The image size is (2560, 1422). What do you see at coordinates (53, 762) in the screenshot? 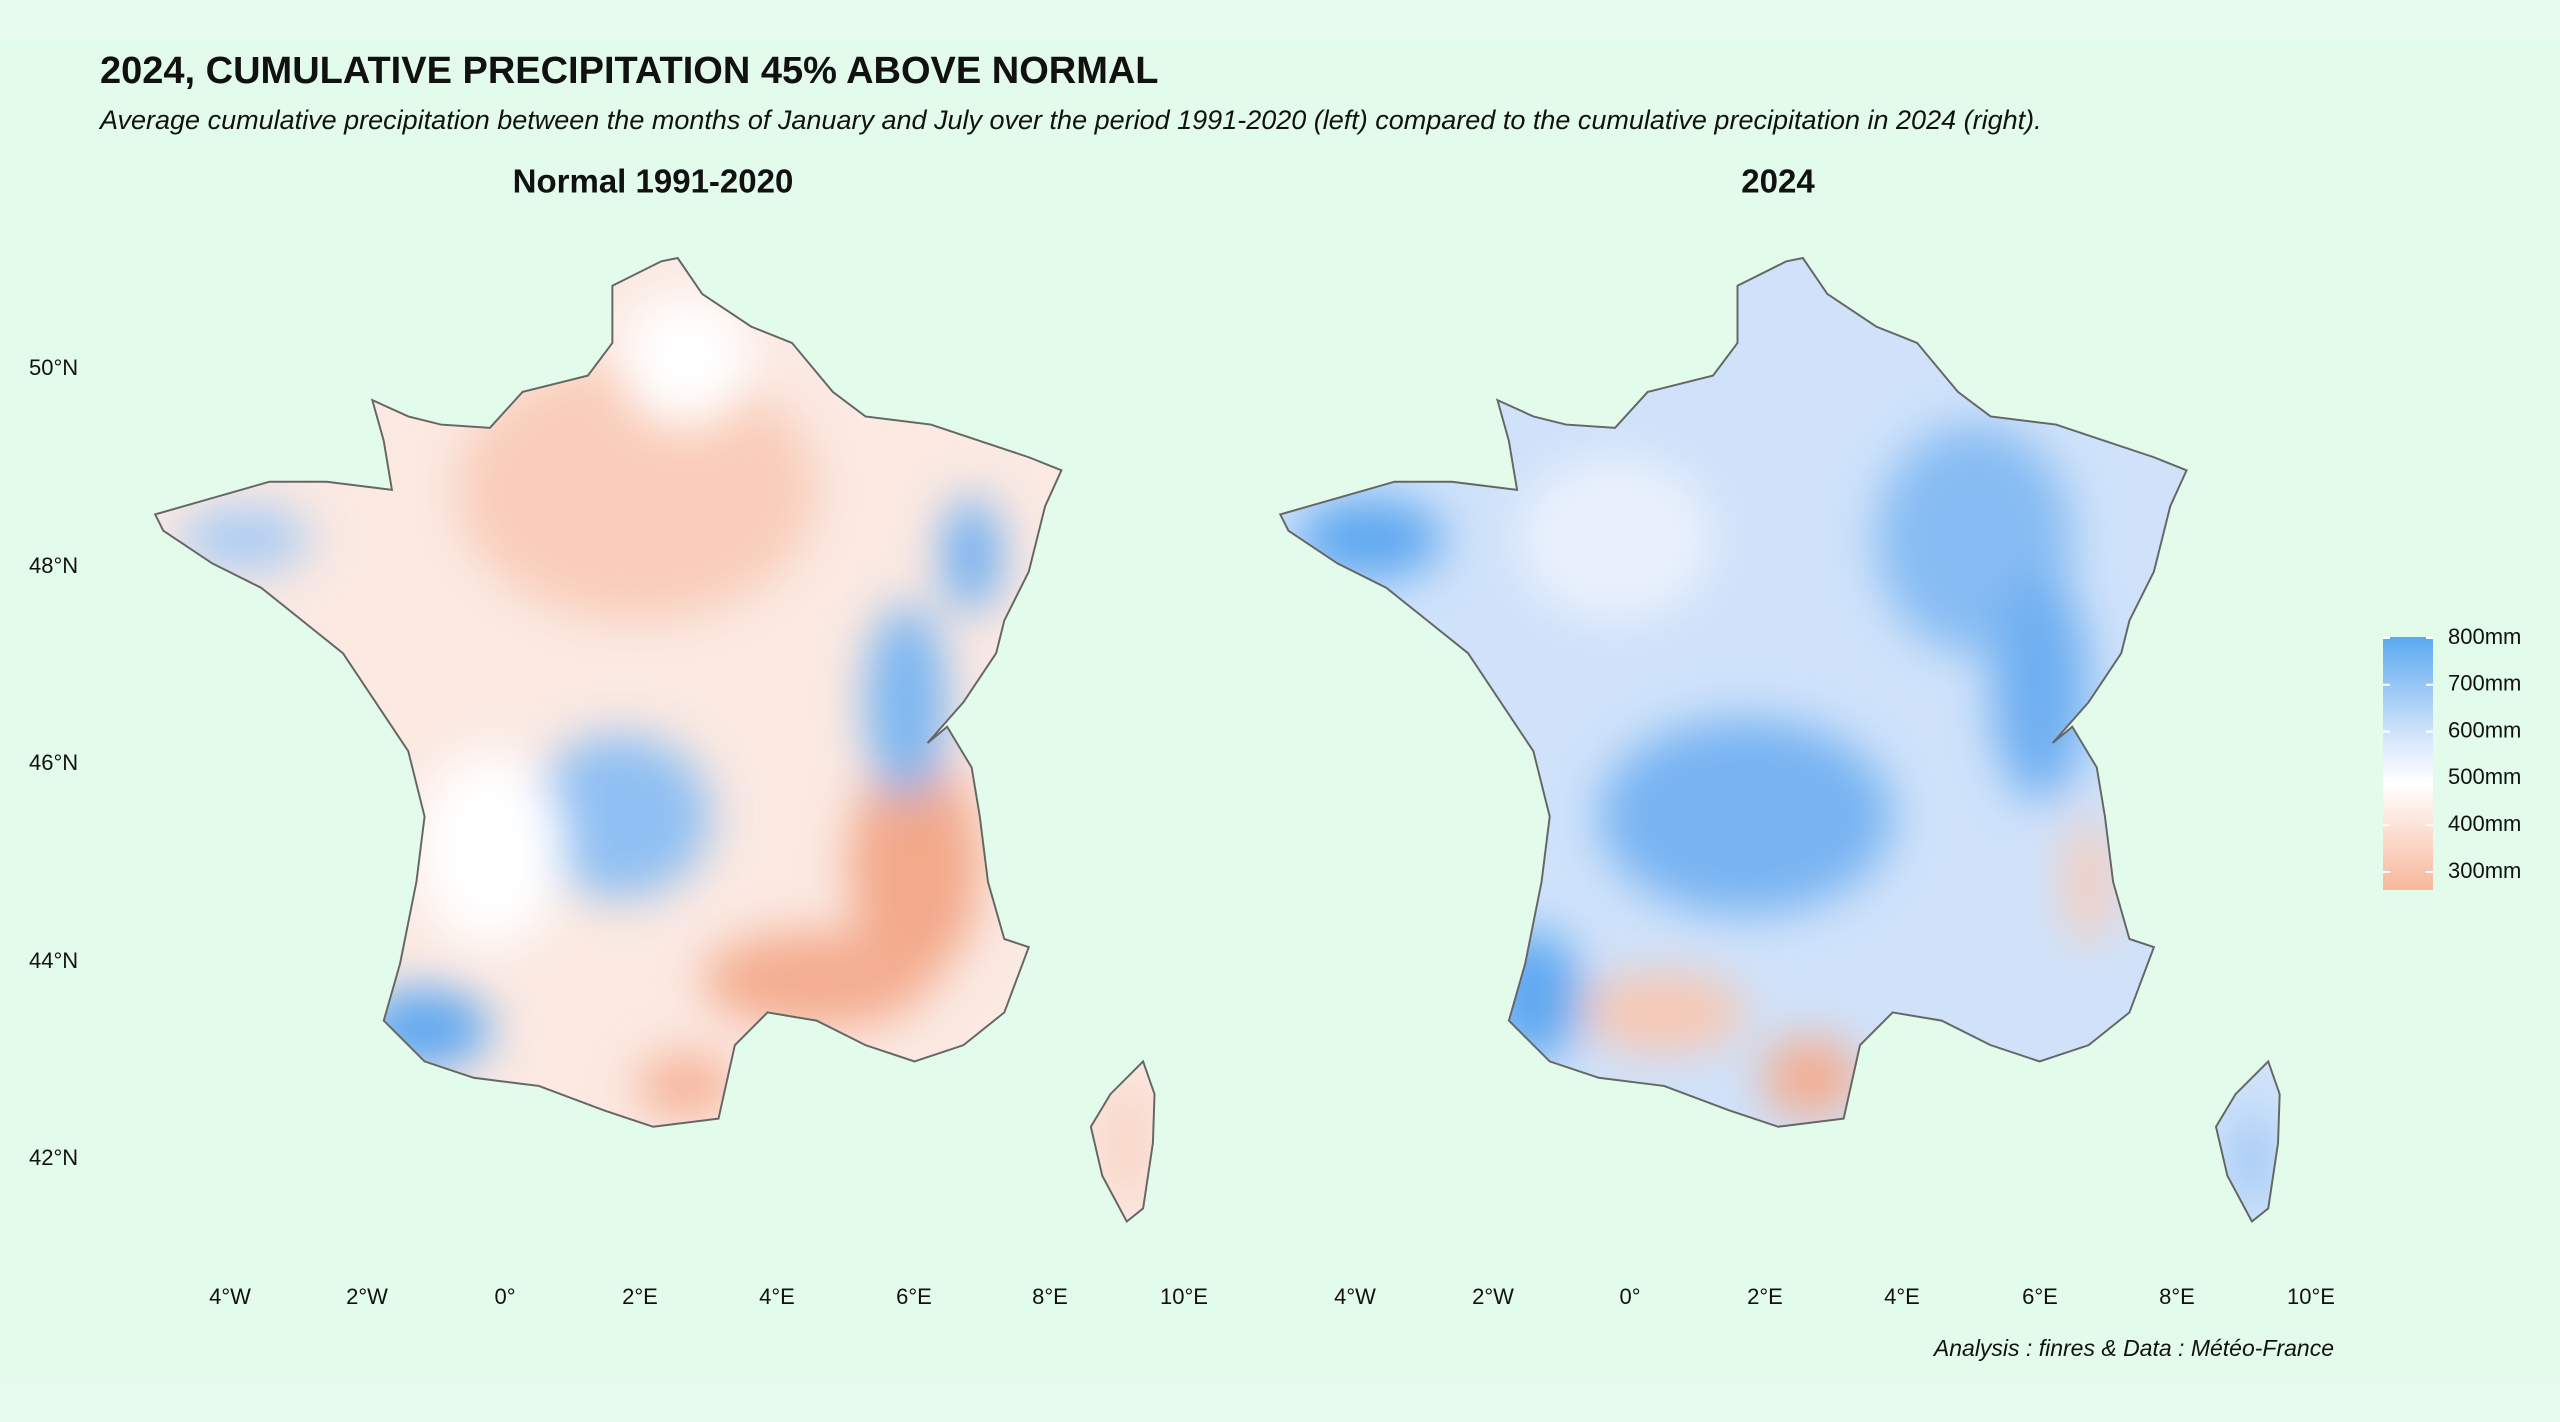
I see `latitude-label: 46°N` at bounding box center [53, 762].